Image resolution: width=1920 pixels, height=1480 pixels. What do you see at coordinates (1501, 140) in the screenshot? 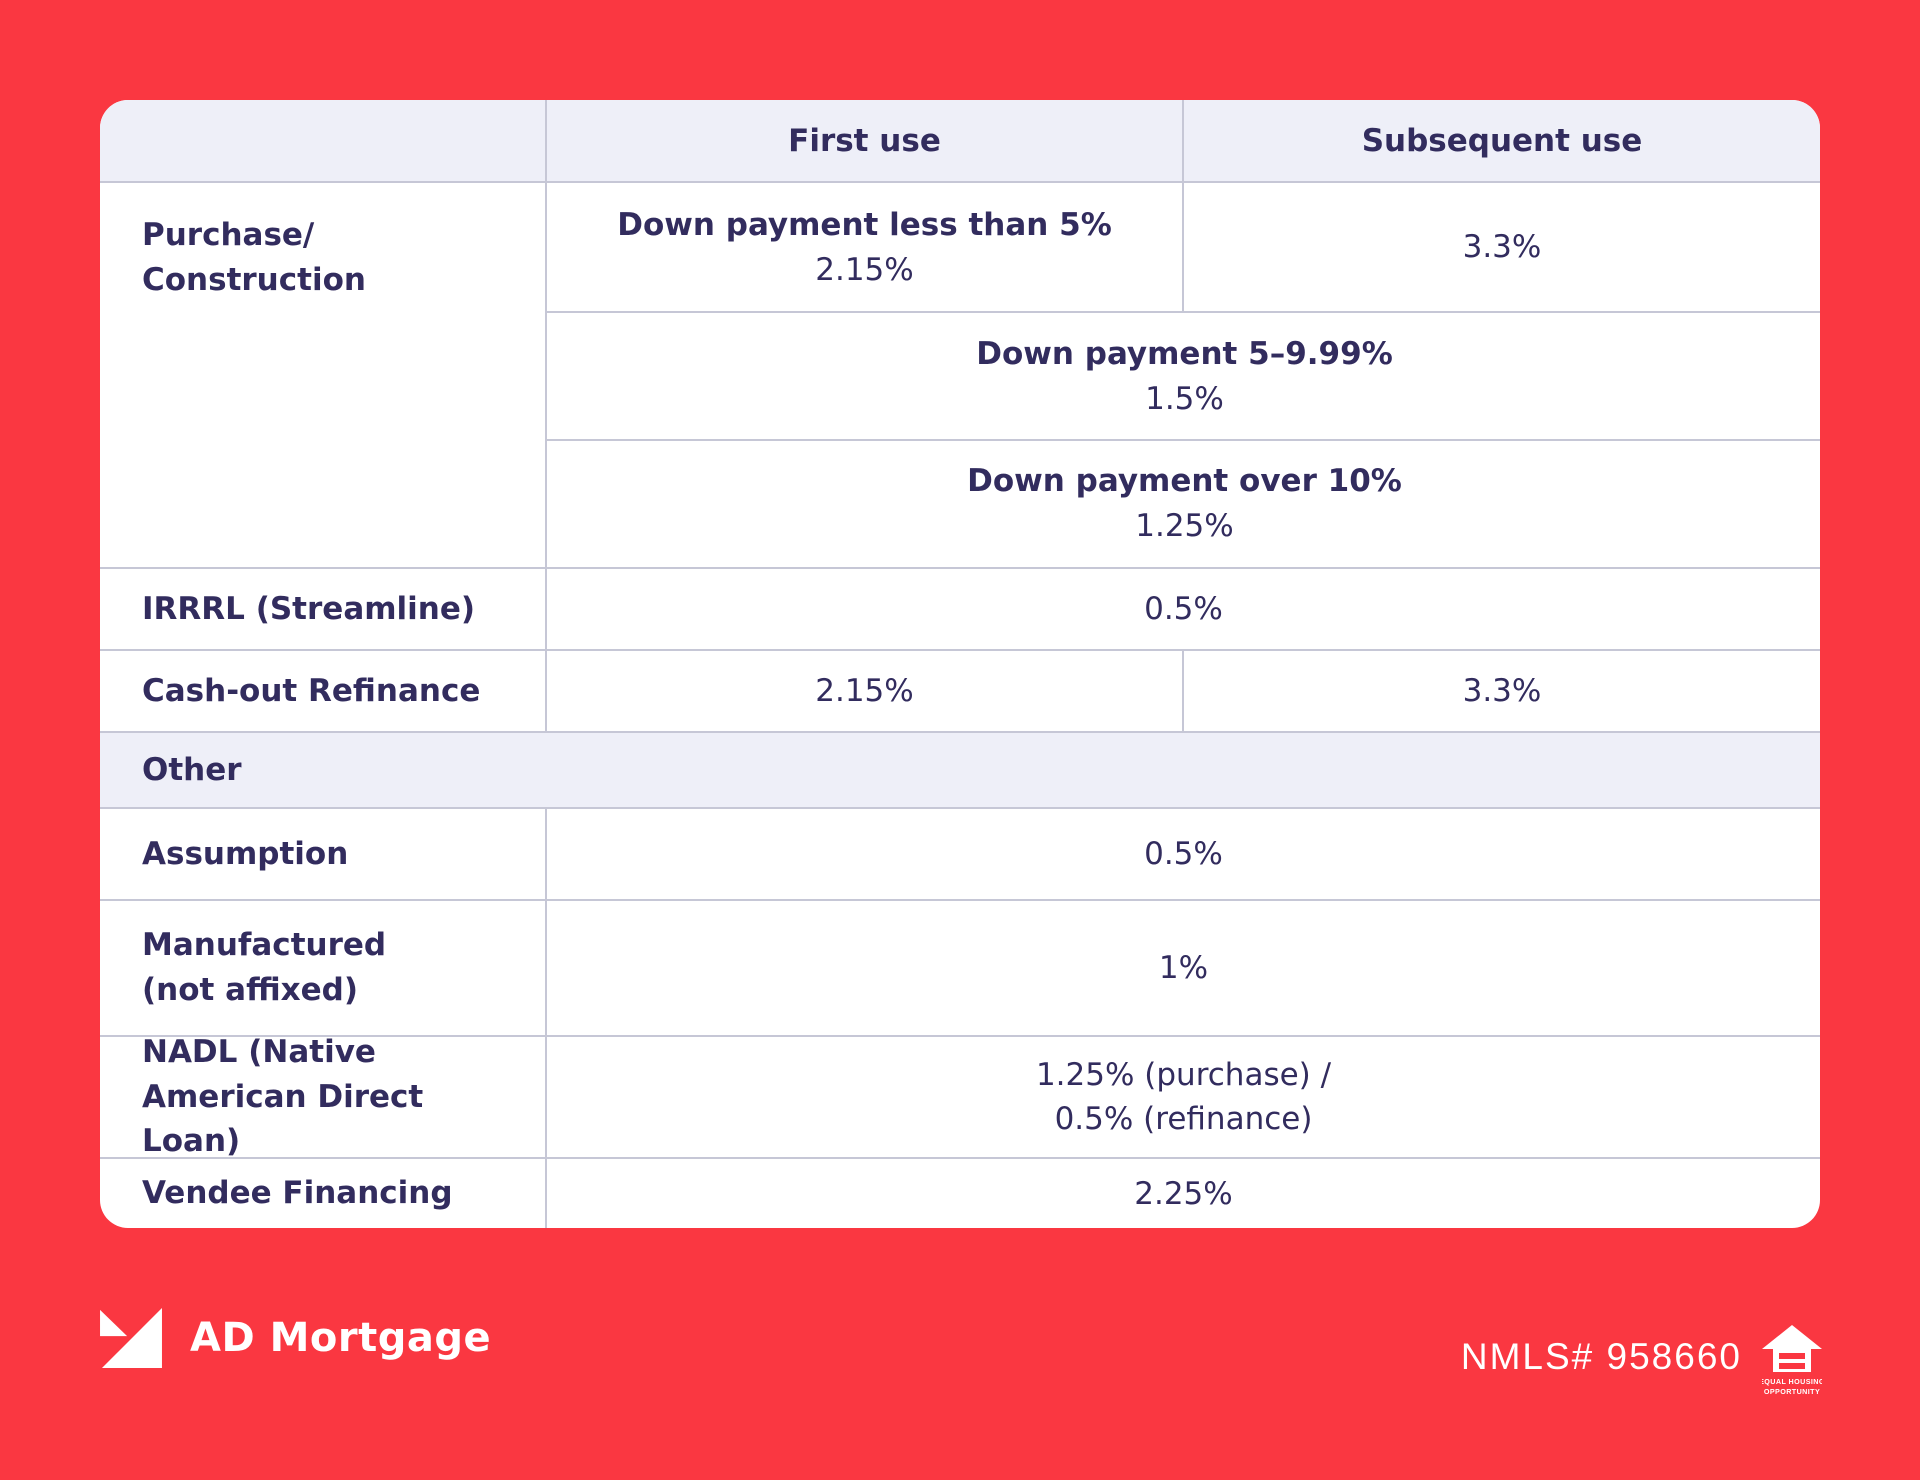
I see `header-subsequent-use: Subsequent use` at bounding box center [1501, 140].